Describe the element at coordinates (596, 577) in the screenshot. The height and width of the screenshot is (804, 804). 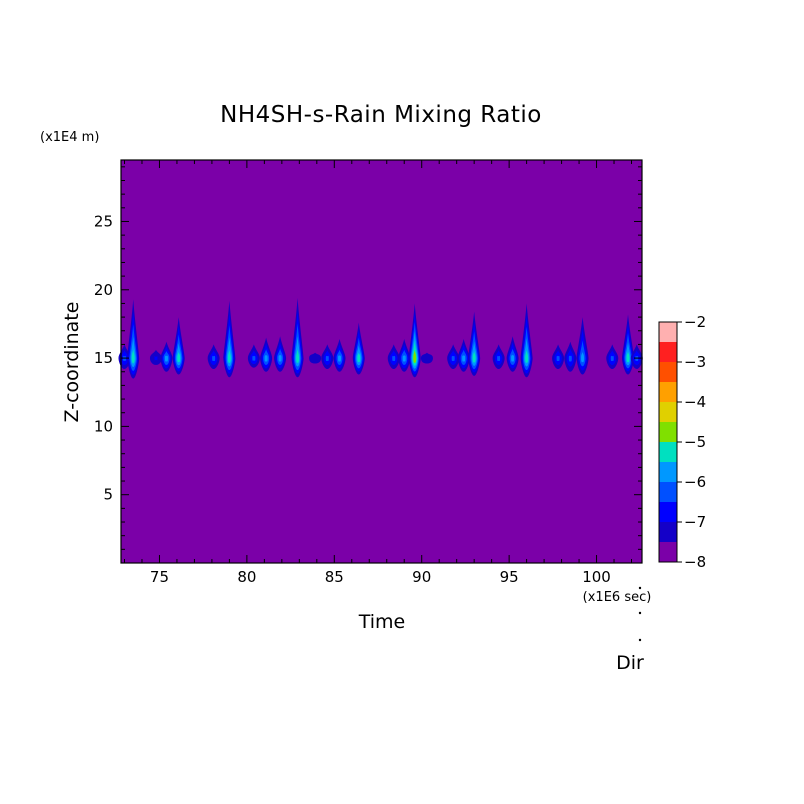
I see `x-tick-label: 100` at that location.